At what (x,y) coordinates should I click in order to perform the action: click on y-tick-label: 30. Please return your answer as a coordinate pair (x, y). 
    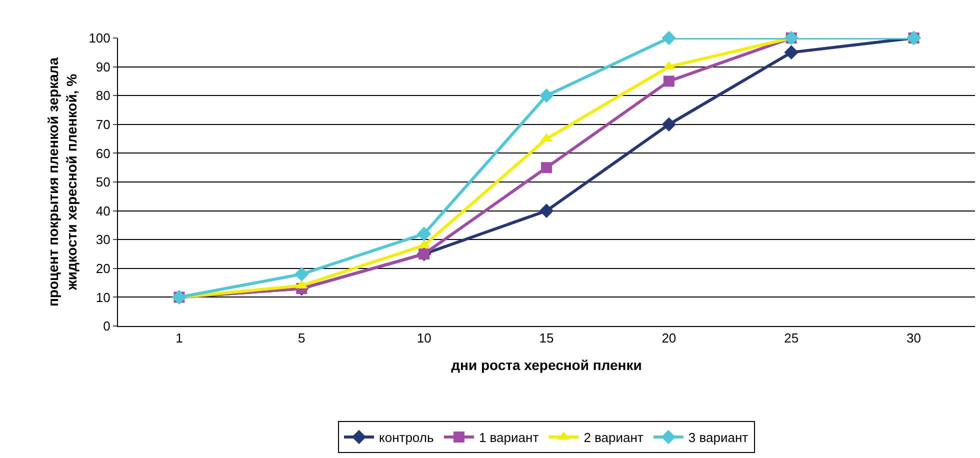
    Looking at the image, I should click on (103, 240).